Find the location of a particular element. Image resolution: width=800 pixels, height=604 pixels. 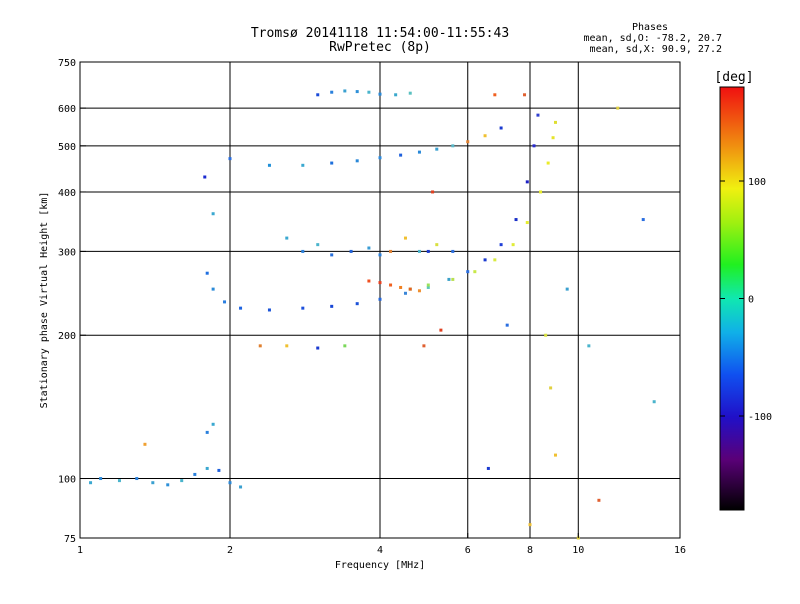

y-tick-label: 600 is located at coordinates (67, 109).